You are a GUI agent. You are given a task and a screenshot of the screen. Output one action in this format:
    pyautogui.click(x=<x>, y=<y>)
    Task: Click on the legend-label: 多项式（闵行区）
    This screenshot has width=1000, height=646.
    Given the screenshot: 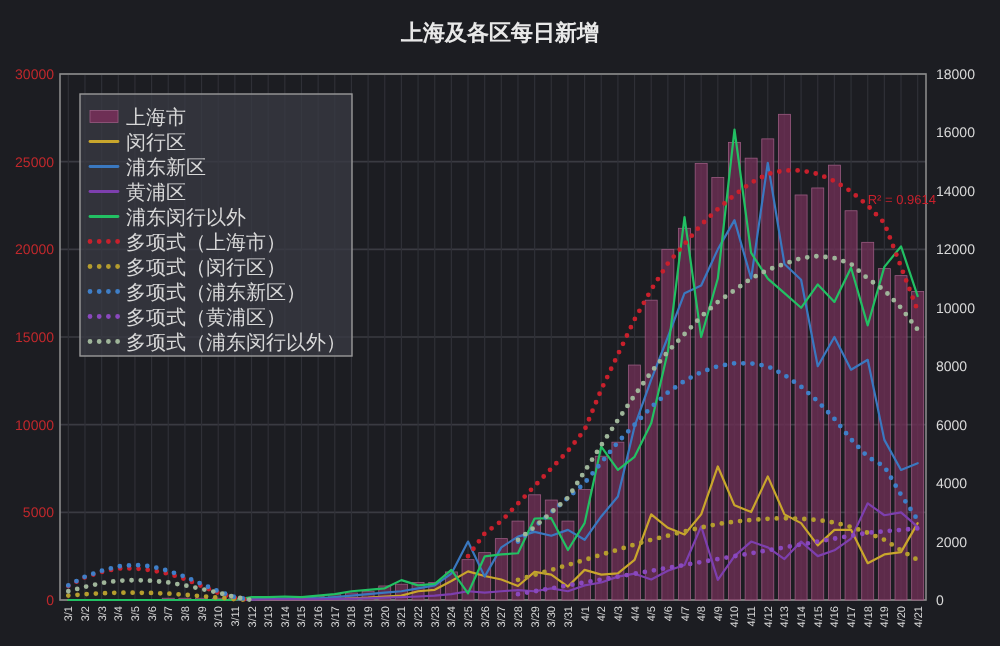 What is the action you would take?
    pyautogui.click(x=206, y=267)
    